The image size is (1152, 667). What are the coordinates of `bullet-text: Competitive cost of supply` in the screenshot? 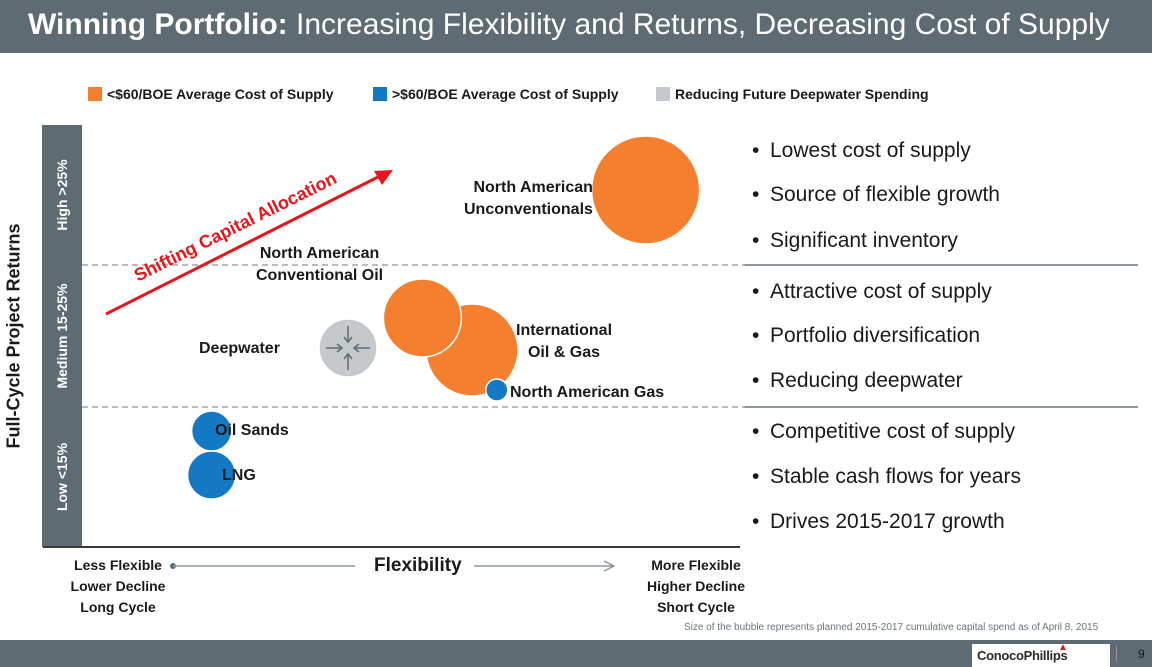 It's located at (893, 431).